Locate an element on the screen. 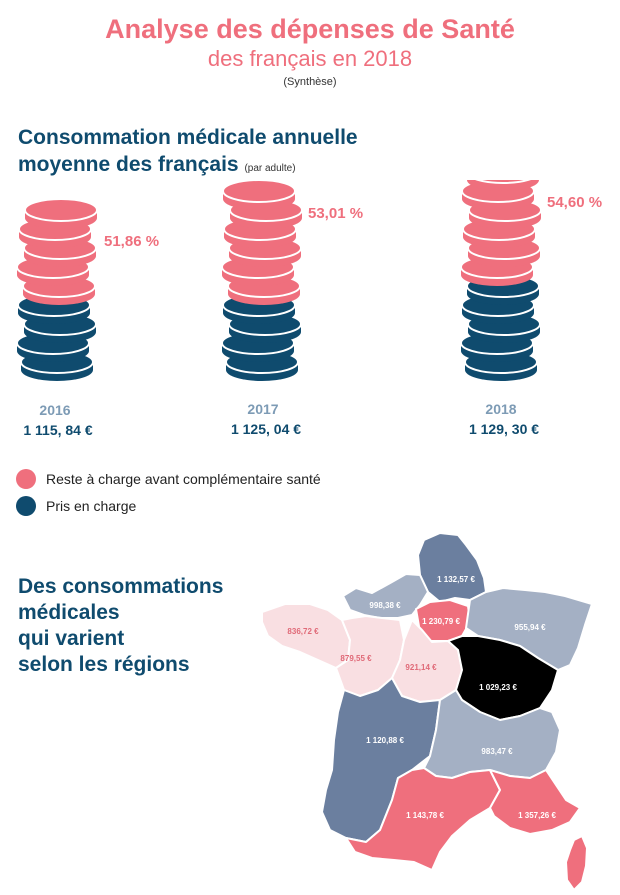 This screenshot has height=895, width=620. map-label-bourgogne-franche-comte: 1 029,23 € is located at coordinates (498, 687).